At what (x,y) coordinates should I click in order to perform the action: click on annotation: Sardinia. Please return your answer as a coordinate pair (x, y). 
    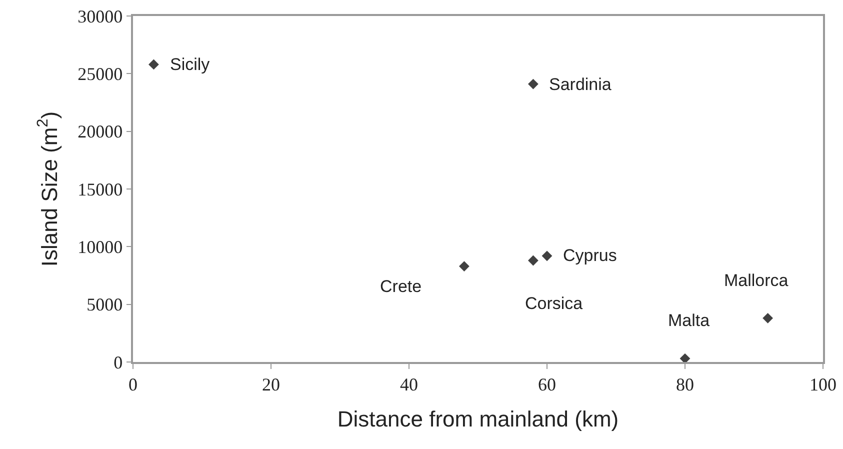
    Looking at the image, I should click on (580, 84).